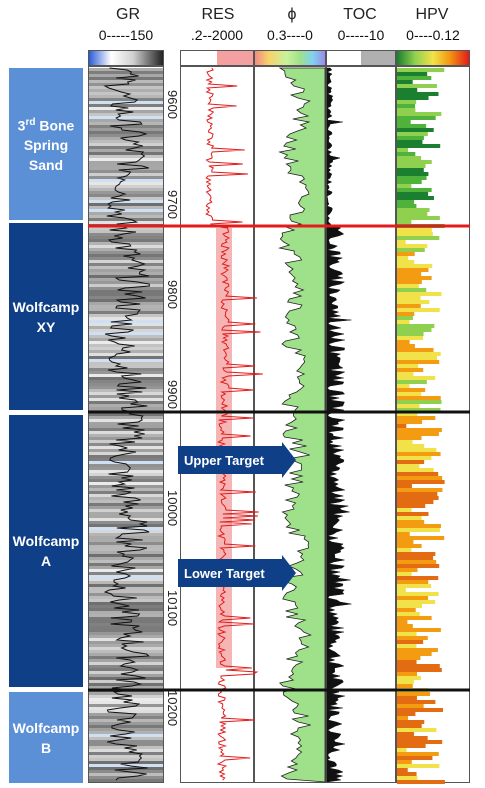 The image size is (485, 788). Describe the element at coordinates (172, 608) in the screenshot. I see `depth-tick-10100: 10100` at that location.